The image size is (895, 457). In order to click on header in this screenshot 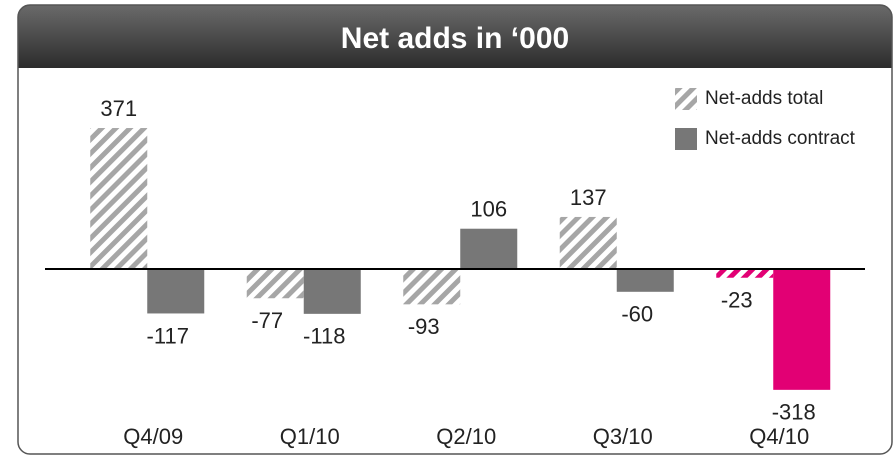, I will do `click(455, 36)`.